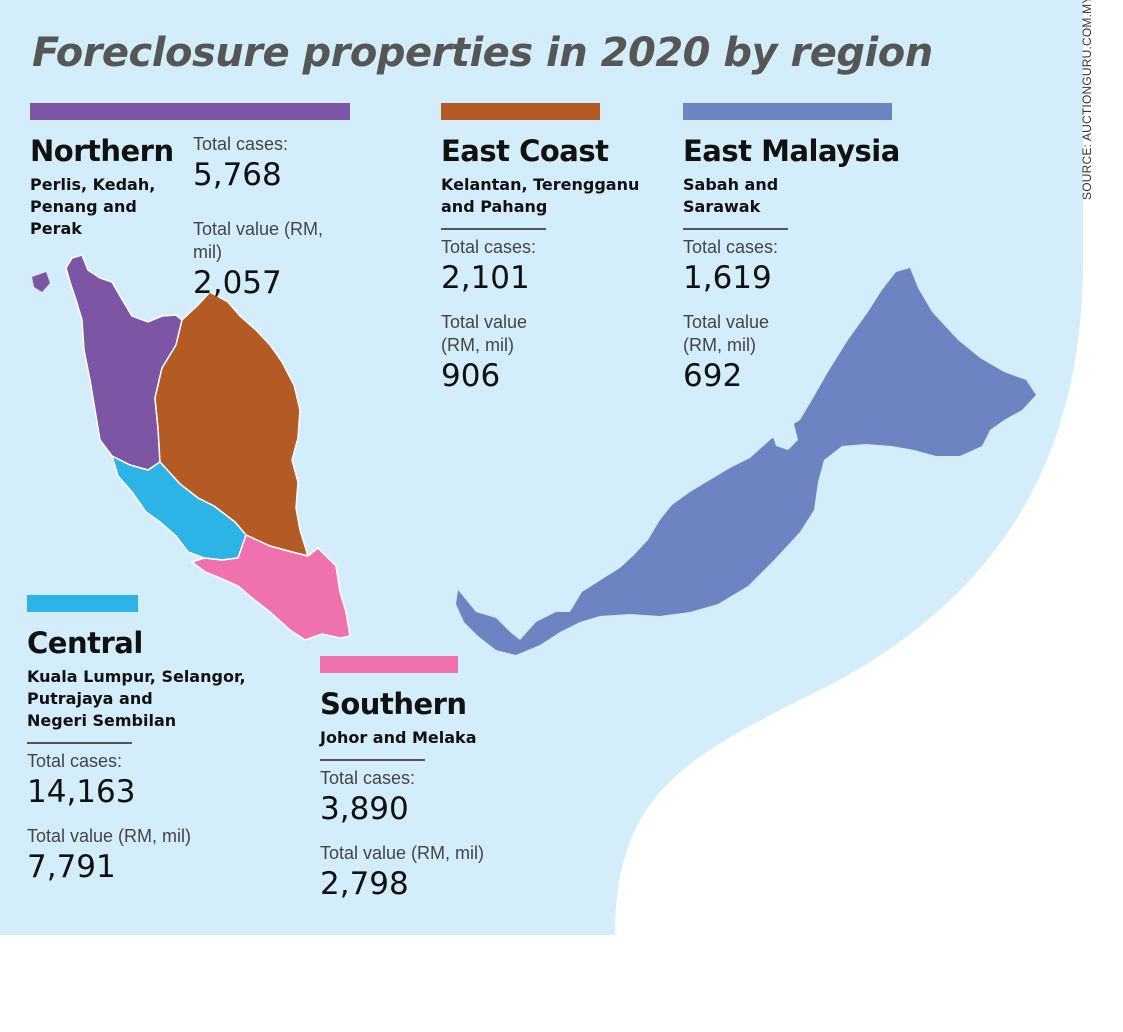 Image resolution: width=1123 pixels, height=1032 pixels. I want to click on source-credit: SOURCE: AUCTIONGURU.COM.MY, so click(1087, 100).